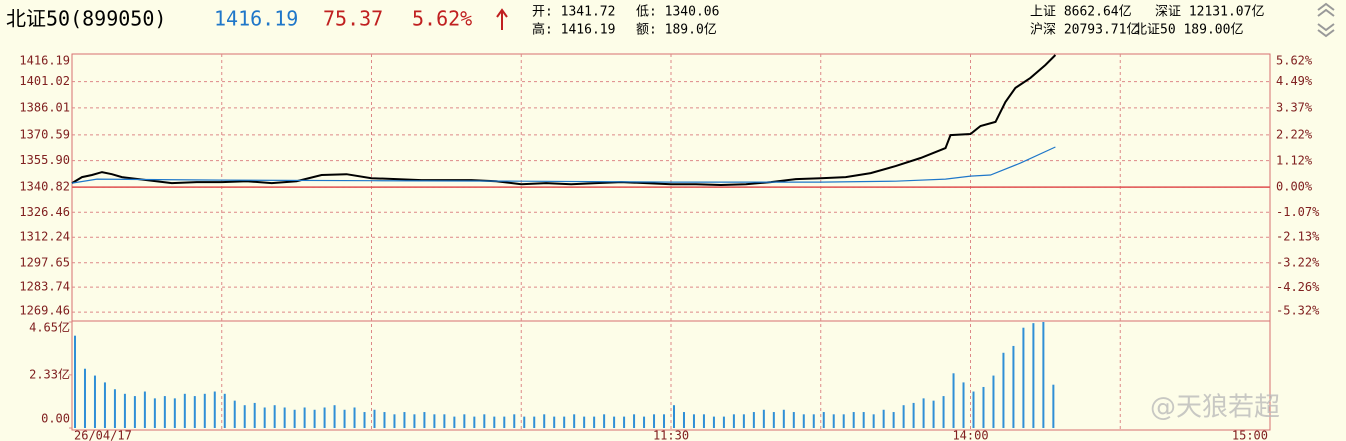 The image size is (1346, 441). I want to click on y-tick-label: 1401.02, so click(44, 81).